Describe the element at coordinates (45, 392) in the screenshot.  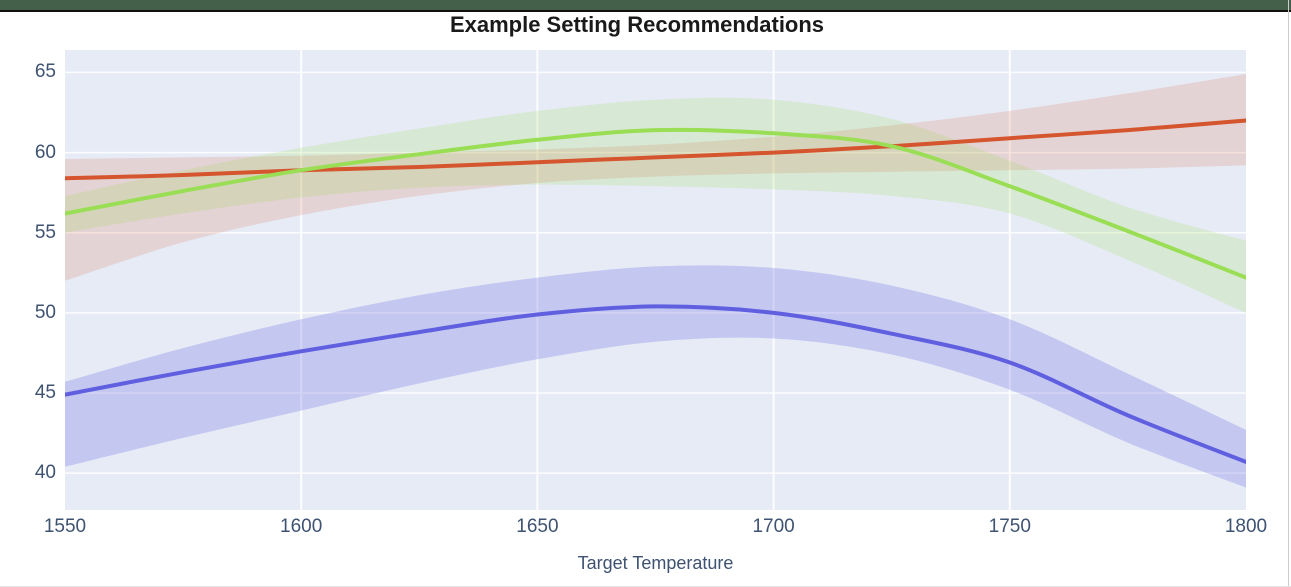
I see `y-tick-label: 45` at that location.